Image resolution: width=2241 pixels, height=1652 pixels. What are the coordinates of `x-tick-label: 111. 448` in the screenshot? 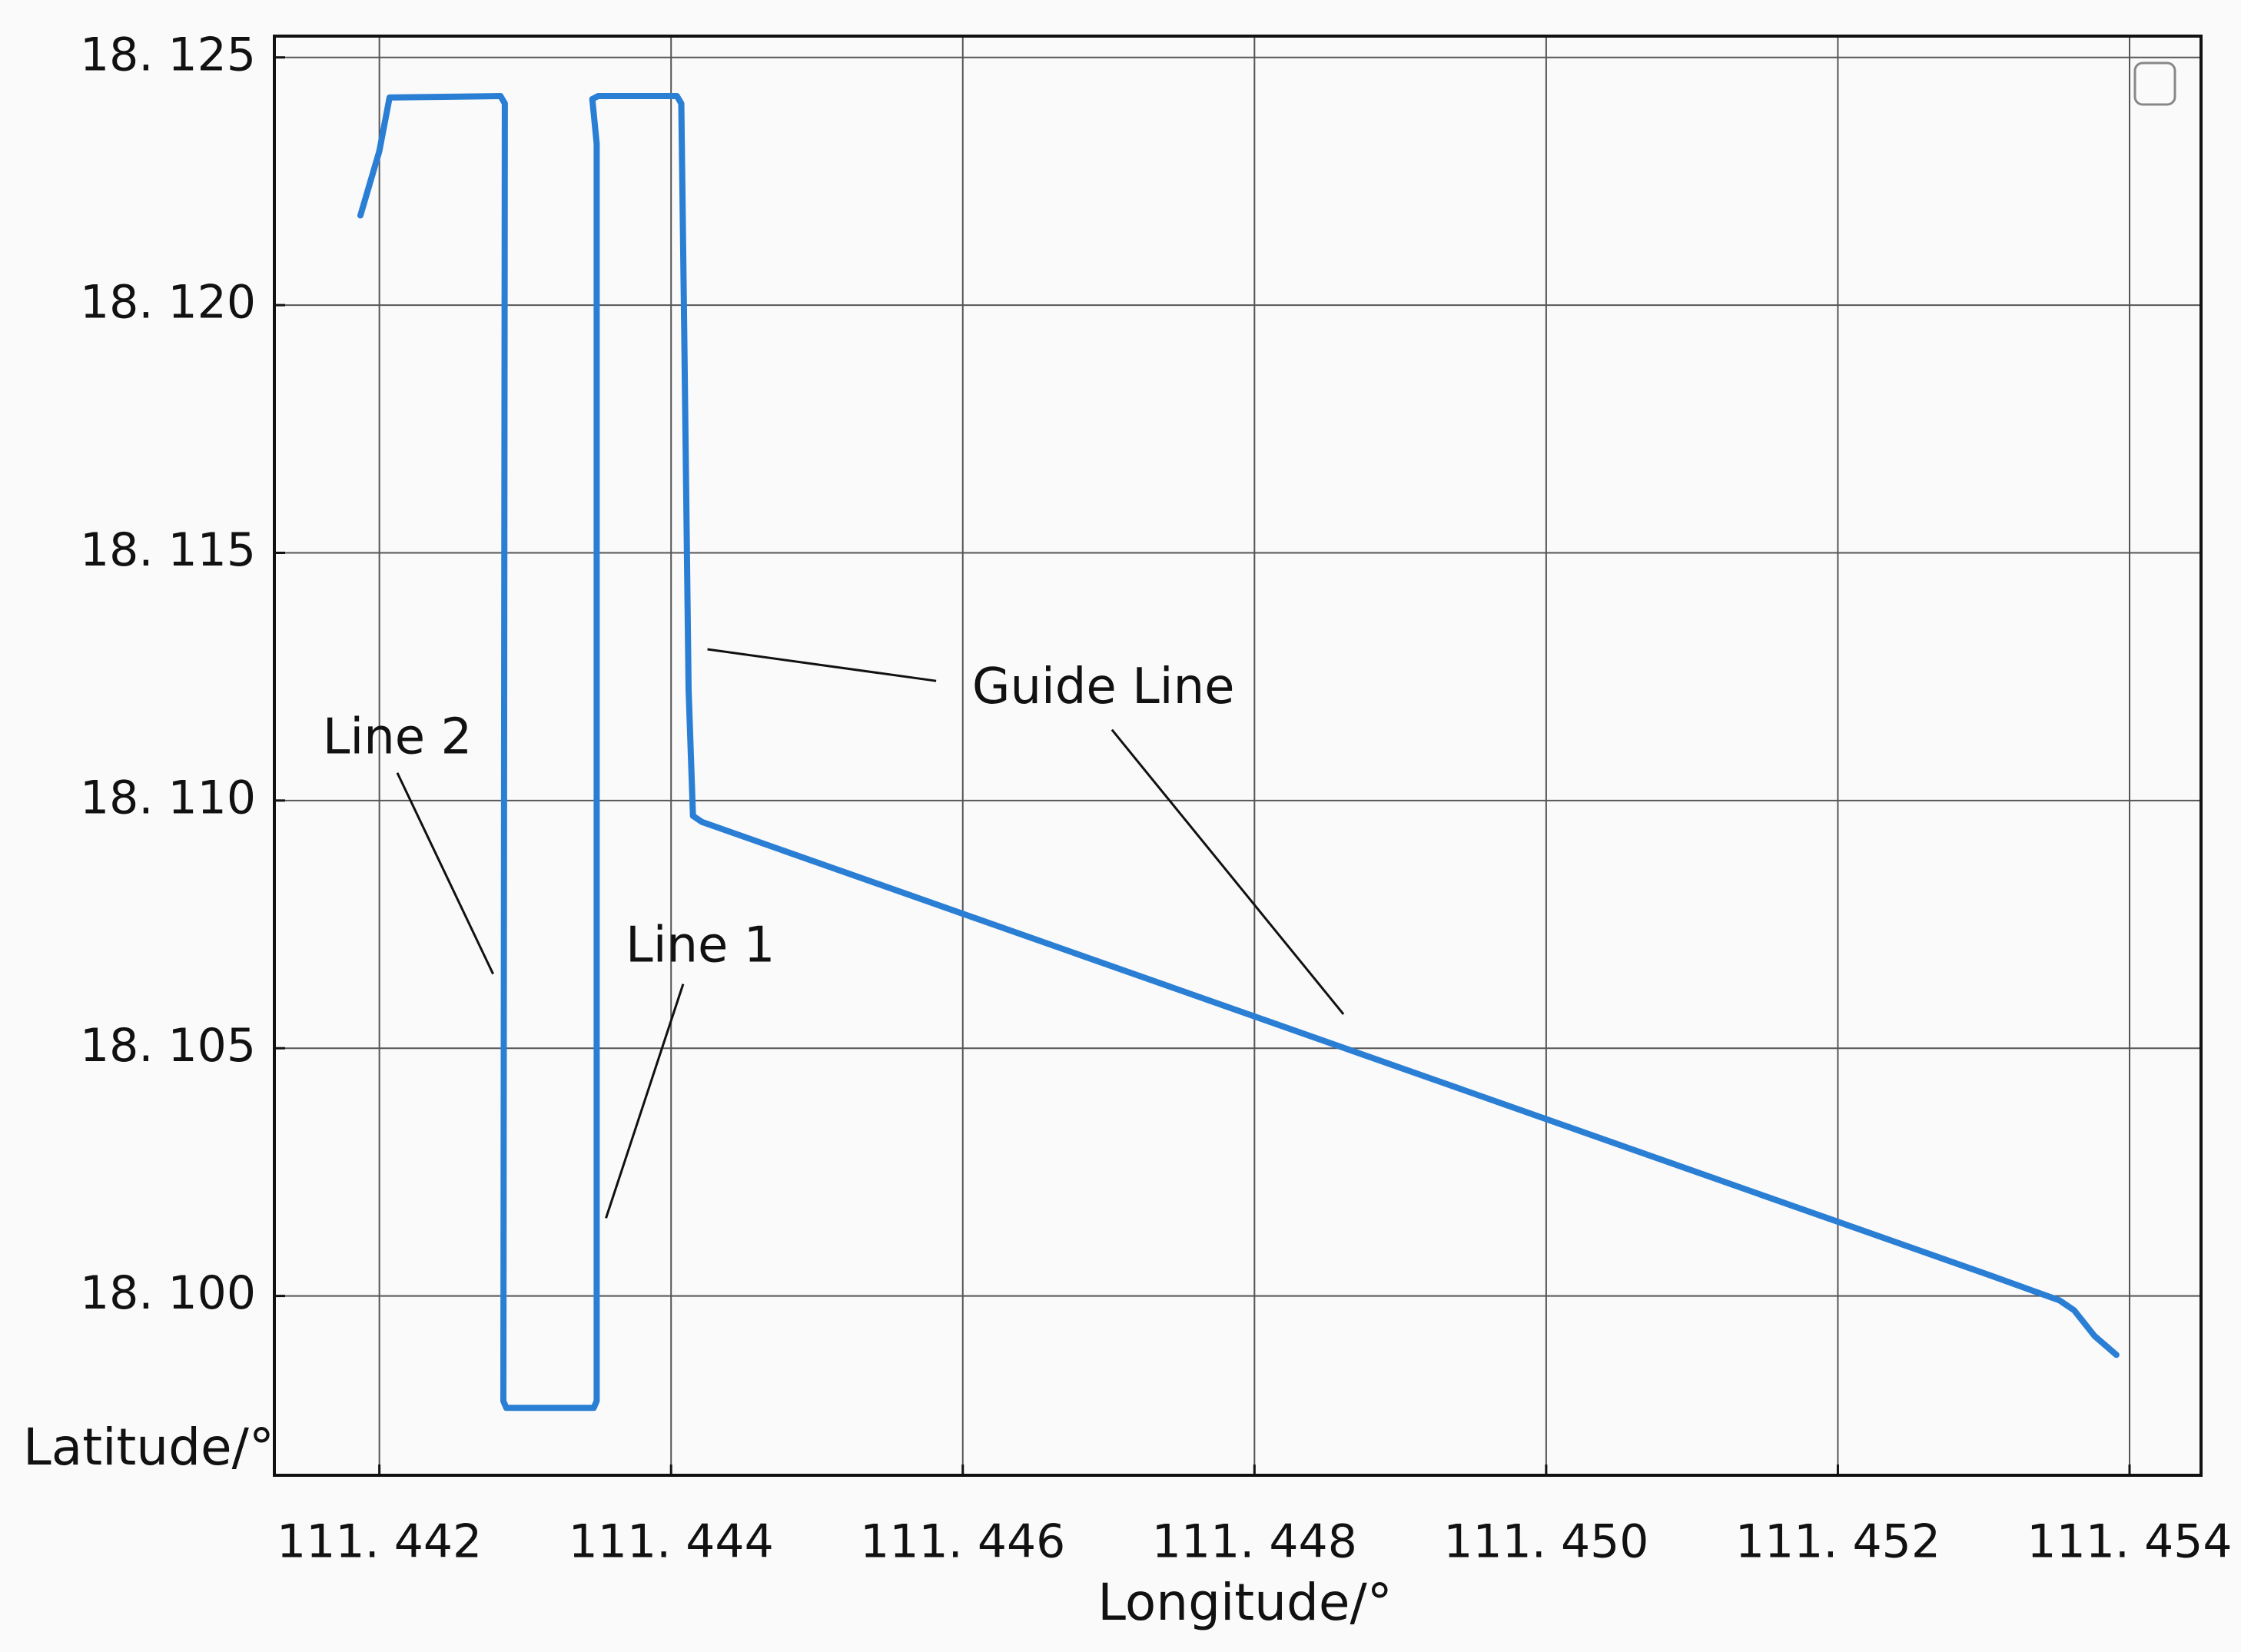 It's located at (1254, 1542).